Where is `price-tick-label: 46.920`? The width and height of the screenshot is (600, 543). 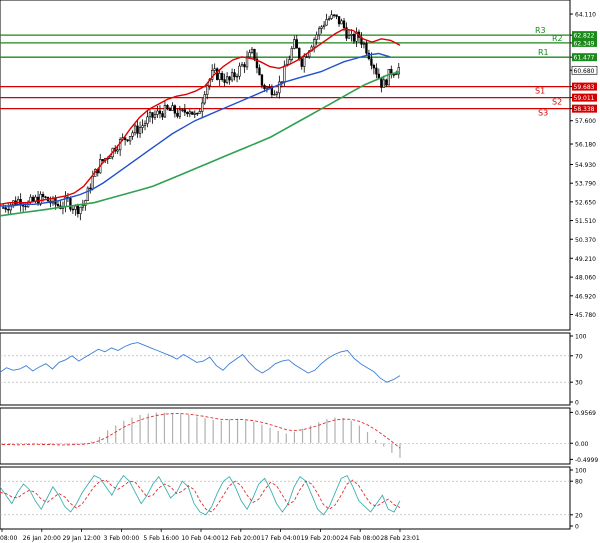
price-tick-label: 46.920 is located at coordinates (585, 296).